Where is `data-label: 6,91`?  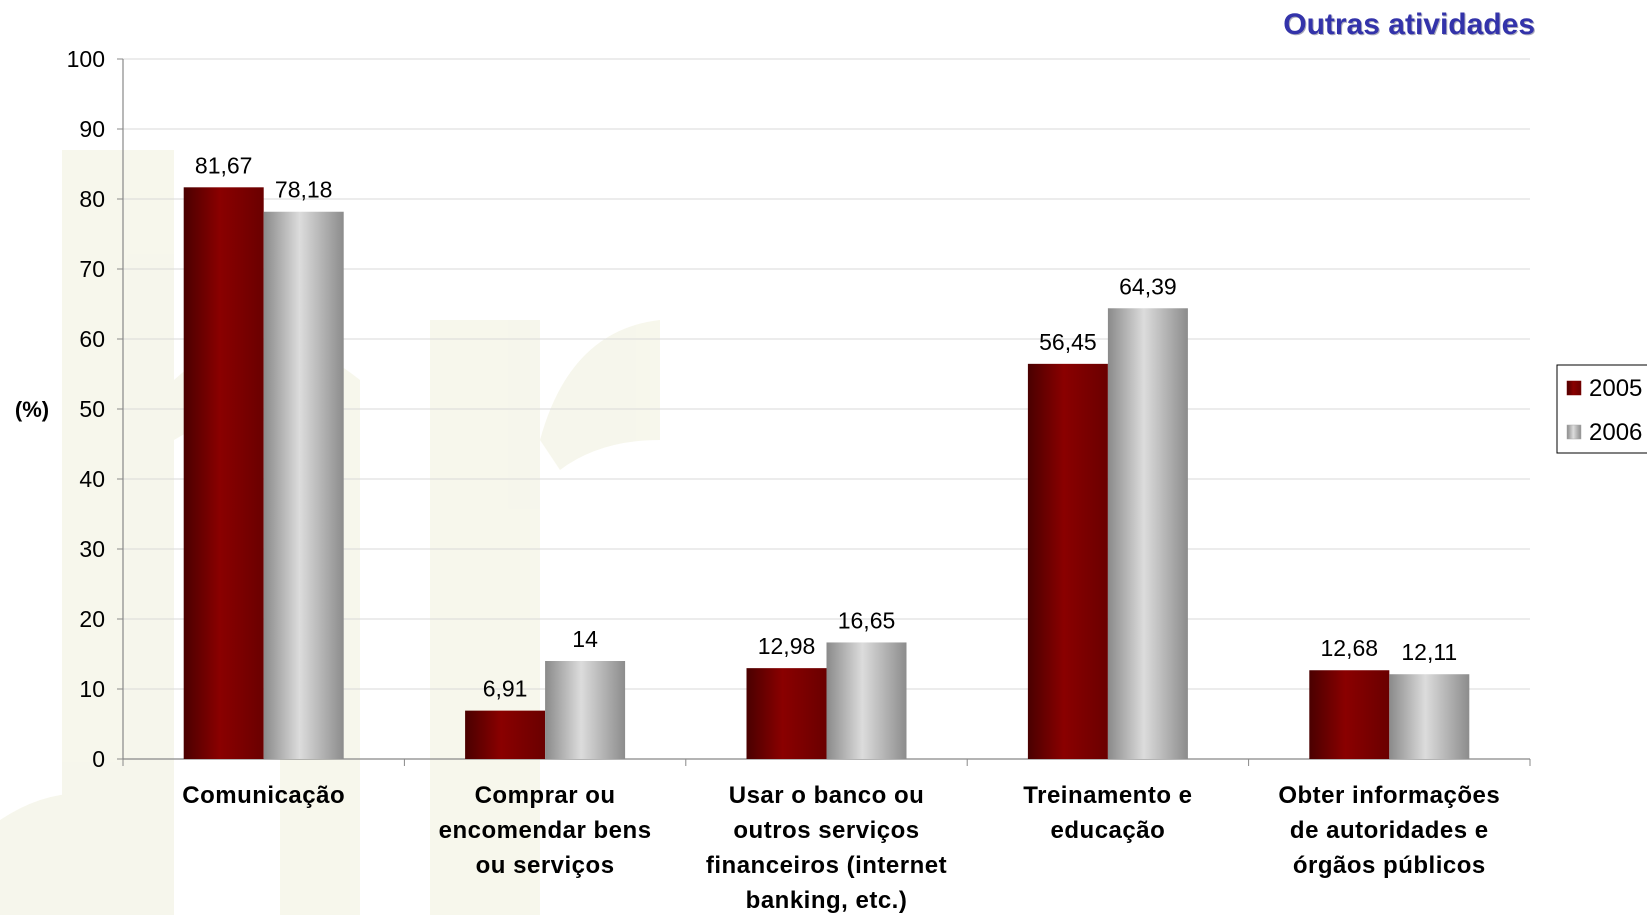
data-label: 6,91 is located at coordinates (505, 689).